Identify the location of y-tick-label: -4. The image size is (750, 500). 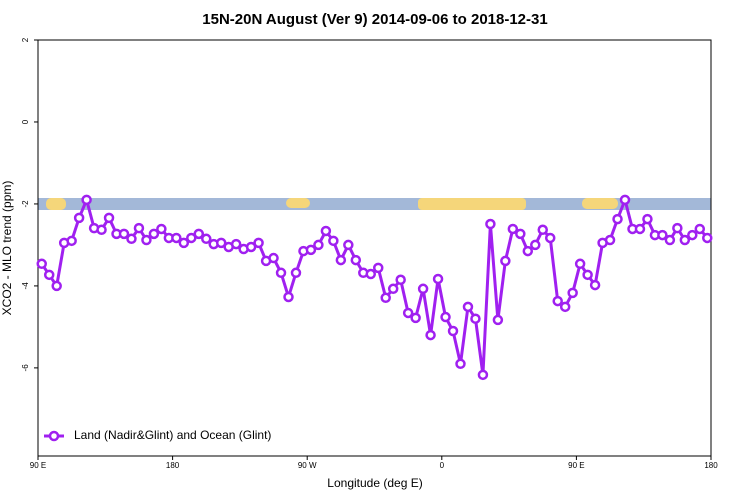
(25, 286).